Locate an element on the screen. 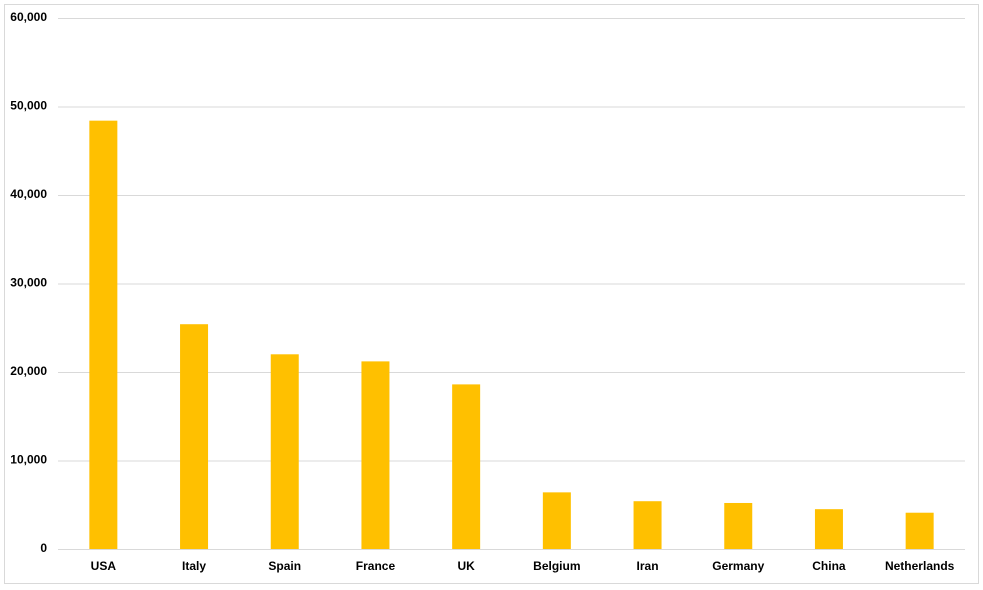 The width and height of the screenshot is (983, 590). x-tick-label: Netherlands is located at coordinates (920, 566).